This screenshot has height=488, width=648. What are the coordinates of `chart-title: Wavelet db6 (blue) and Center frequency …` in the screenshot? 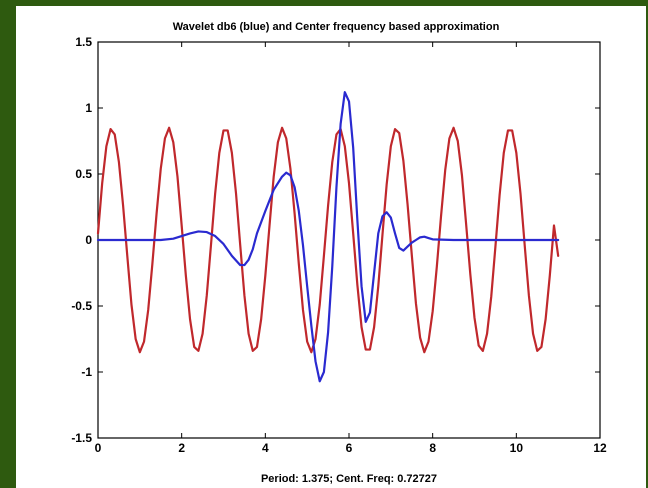 It's located at (336, 27).